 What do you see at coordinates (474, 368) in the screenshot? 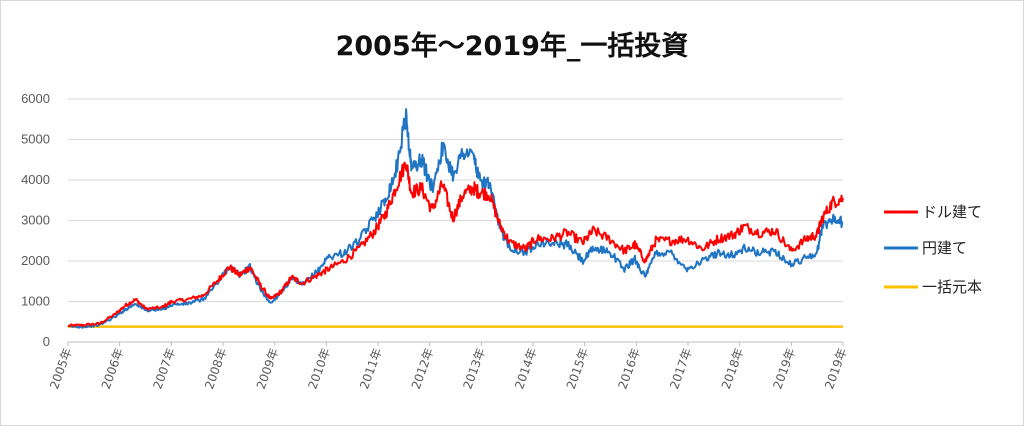
I see `x-tick-label: 2013年` at bounding box center [474, 368].